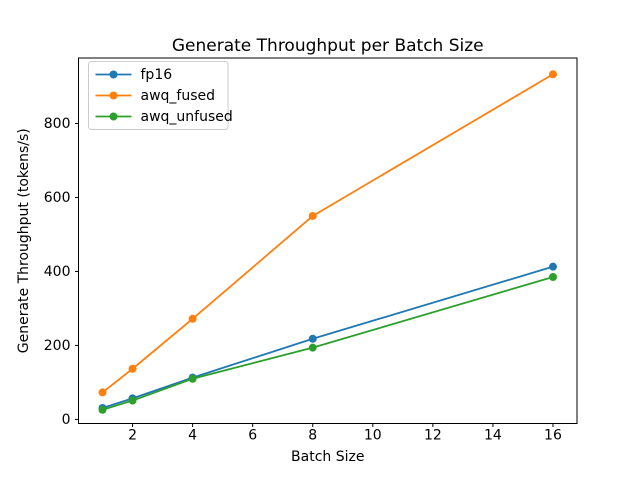 The height and width of the screenshot is (480, 640). What do you see at coordinates (327, 457) in the screenshot?
I see `x-axis-label: Batch Size` at bounding box center [327, 457].